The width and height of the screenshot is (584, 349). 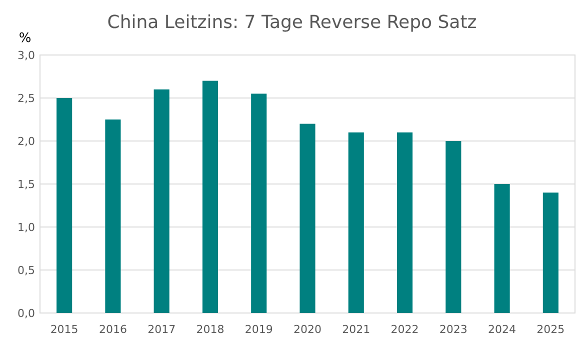 What do you see at coordinates (550, 329) in the screenshot?
I see `x-tick-label: 2025` at bounding box center [550, 329].